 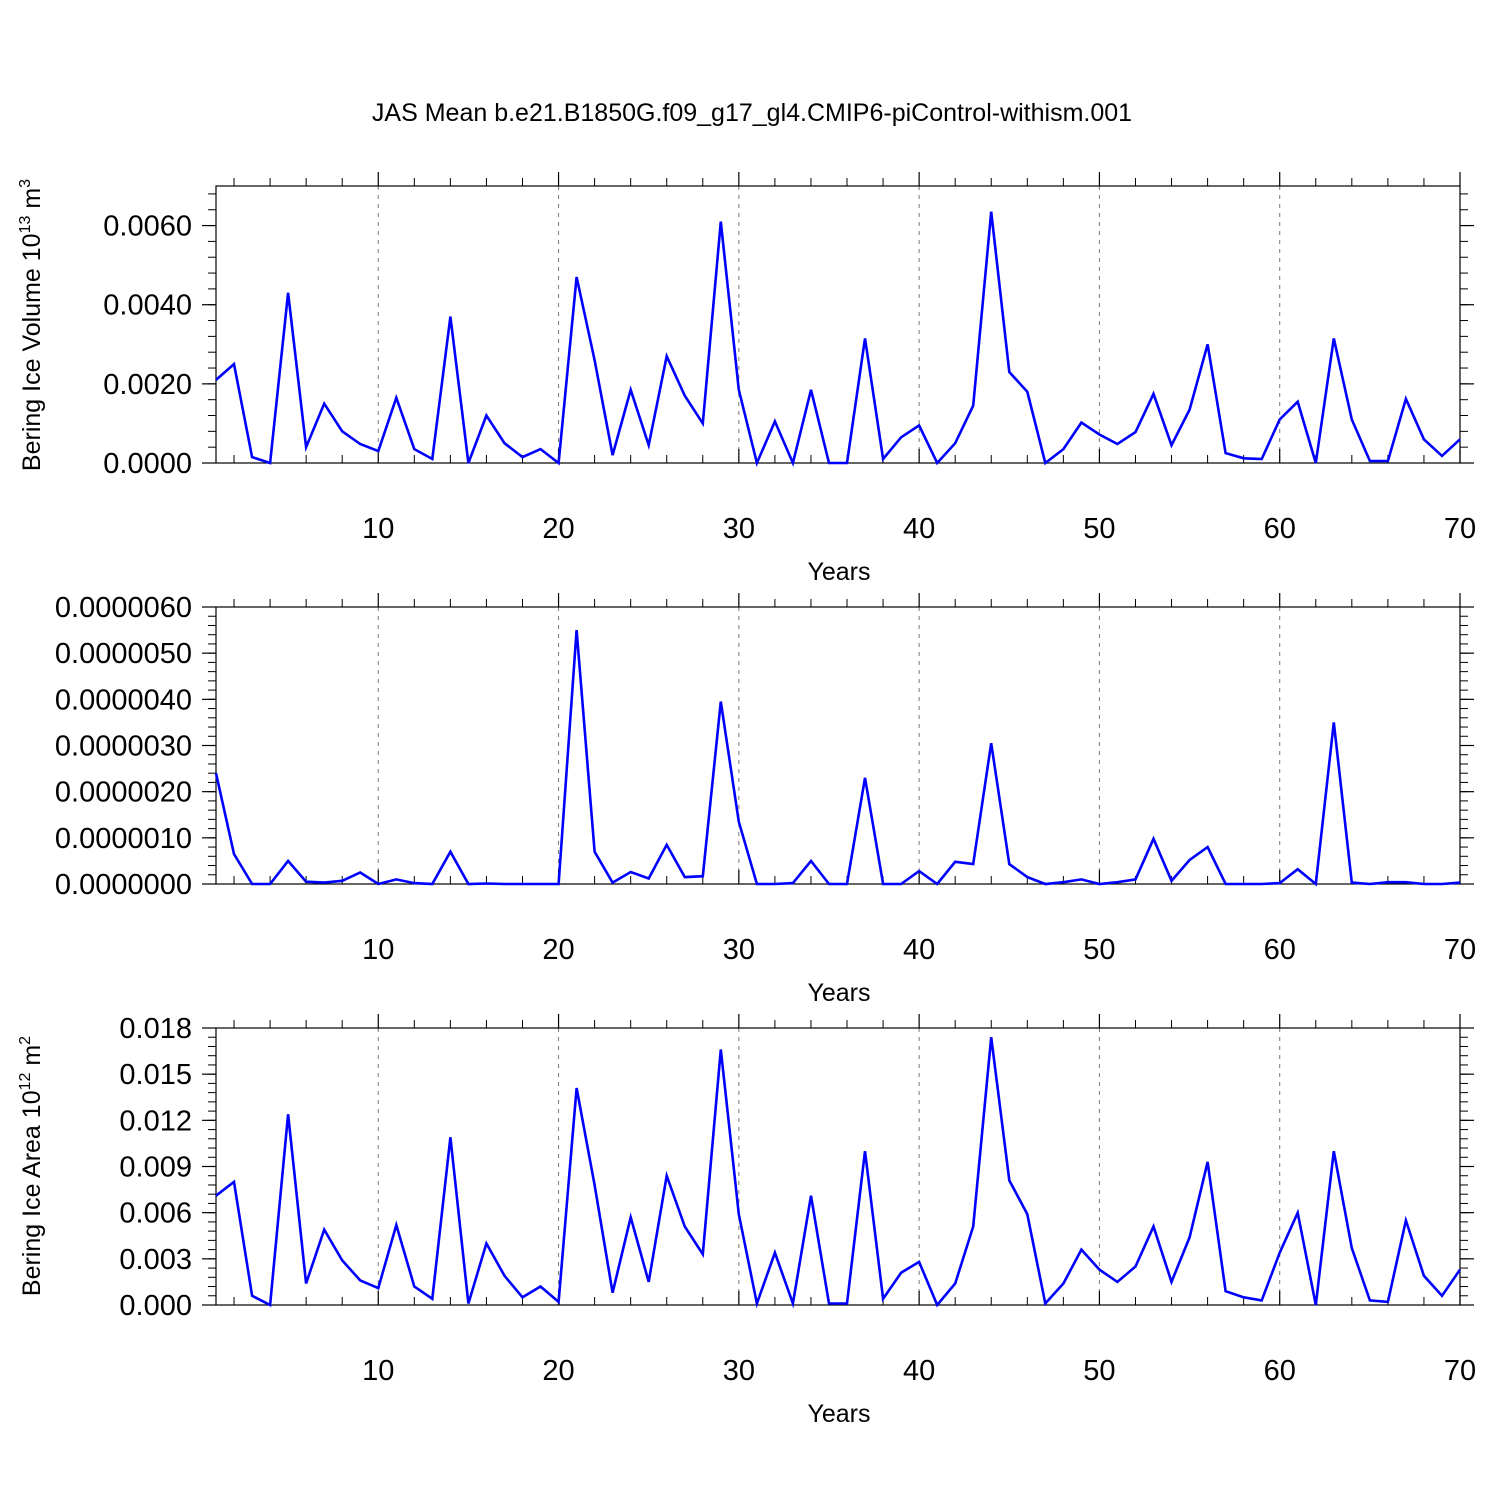 What do you see at coordinates (147, 464) in the screenshot?
I see `y-tick-label: 0.0000` at bounding box center [147, 464].